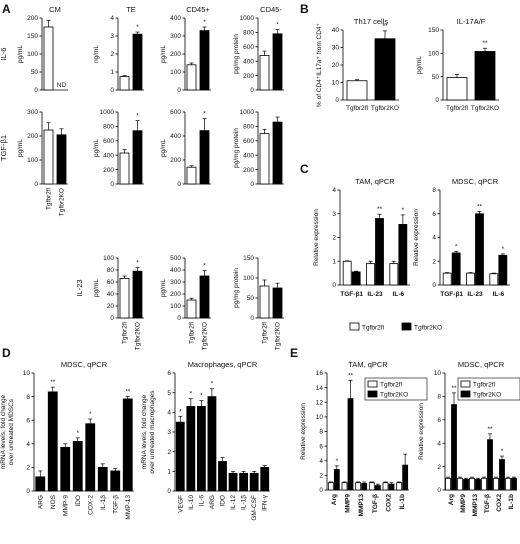 The height and width of the screenshot is (544, 520). What do you see at coordinates (4, 148) in the screenshot?
I see `row-label: TGF-β1` at bounding box center [4, 148].